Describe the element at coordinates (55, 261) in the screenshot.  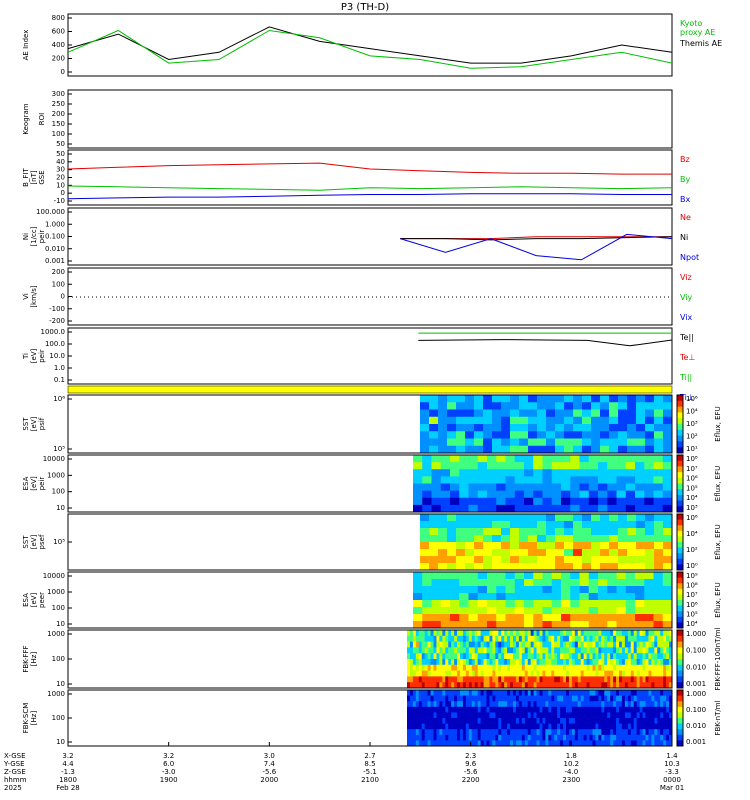
I see `y-tick-label: 0.001` at that location.